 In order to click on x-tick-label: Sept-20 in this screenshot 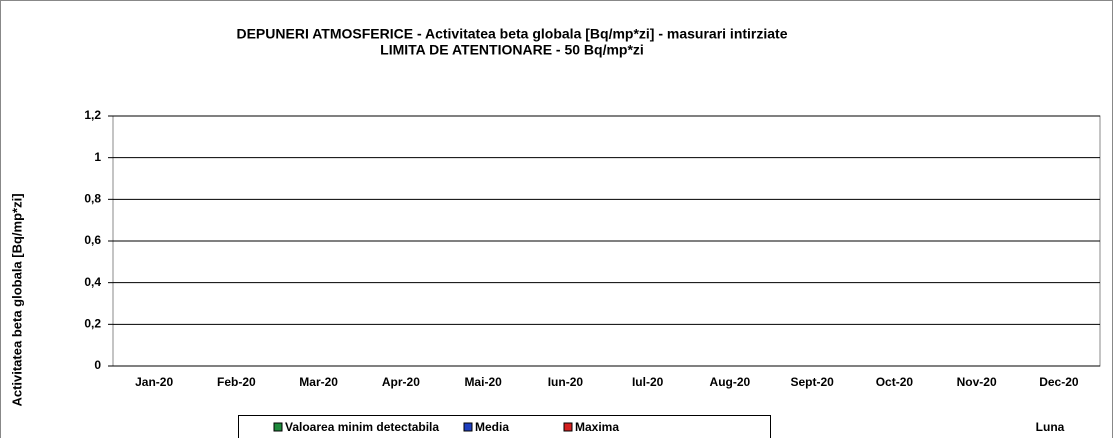, I will do `click(812, 382)`.